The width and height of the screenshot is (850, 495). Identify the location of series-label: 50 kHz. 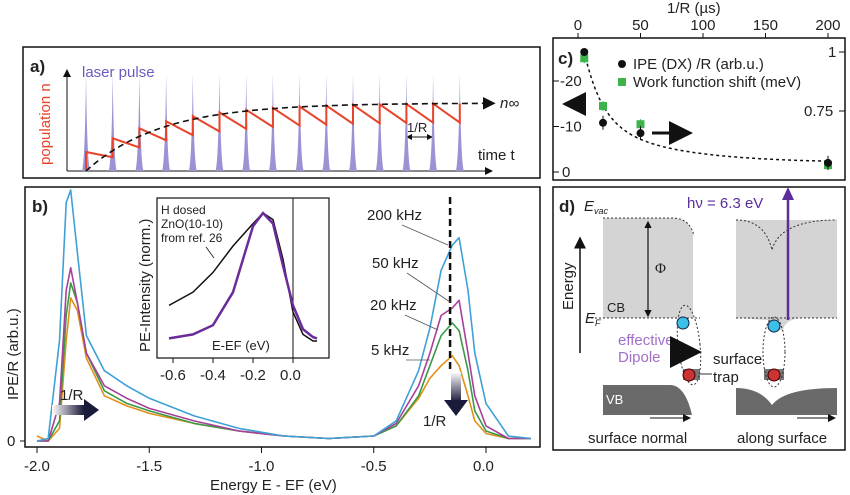
(395, 263).